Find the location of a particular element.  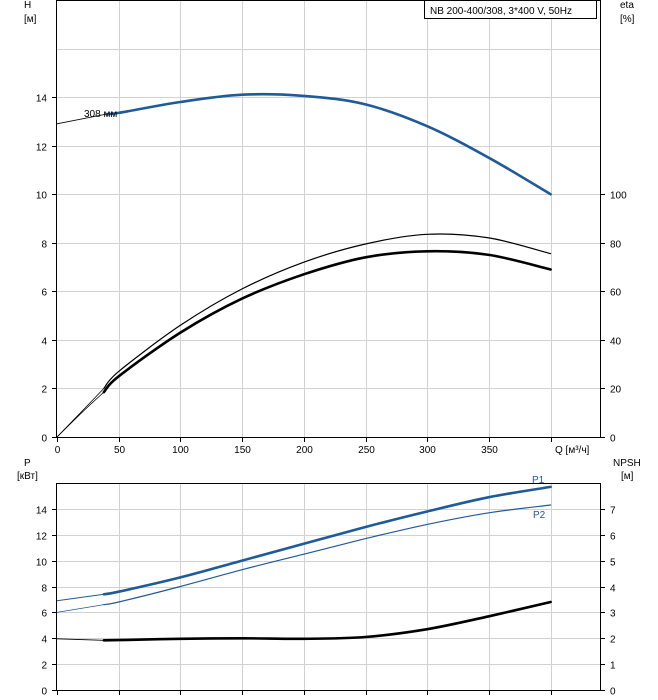

right-tick-label: 80 is located at coordinates (616, 245).